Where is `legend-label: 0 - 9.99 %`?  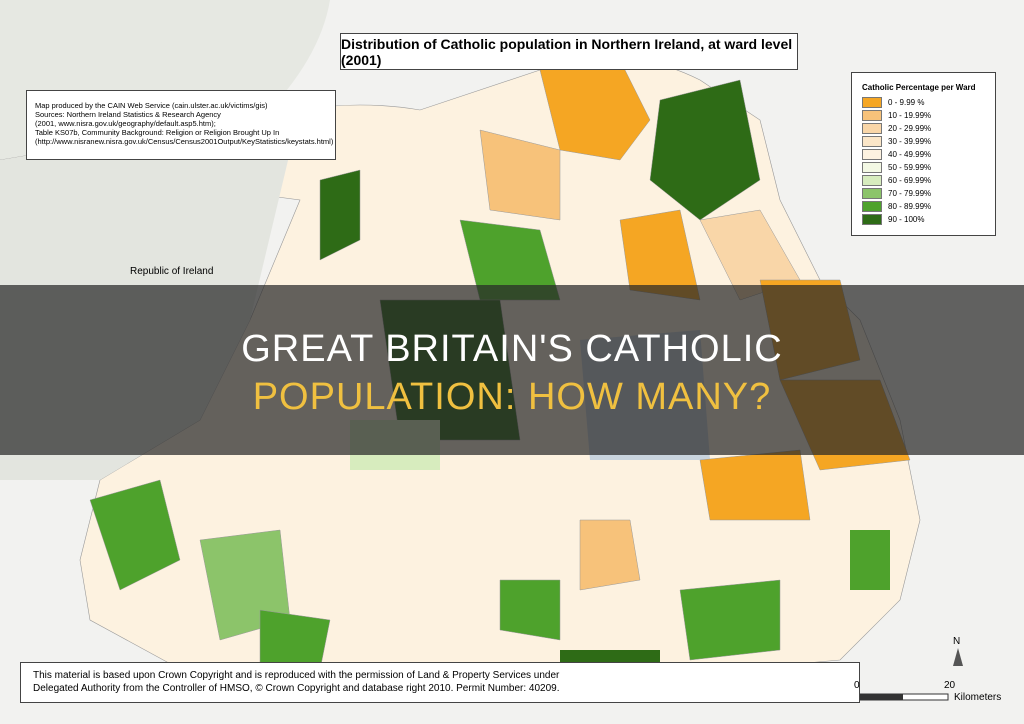 legend-label: 0 - 9.99 % is located at coordinates (906, 102).